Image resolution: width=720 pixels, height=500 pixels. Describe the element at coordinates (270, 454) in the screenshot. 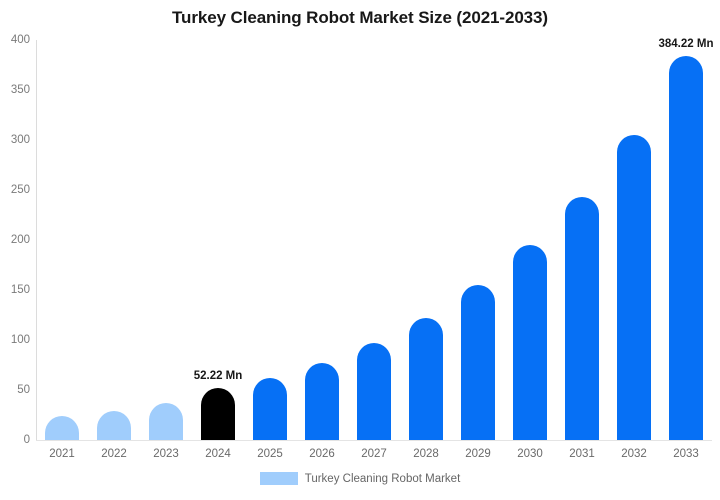

I see `x-axis-tick-2025: 2025` at that location.